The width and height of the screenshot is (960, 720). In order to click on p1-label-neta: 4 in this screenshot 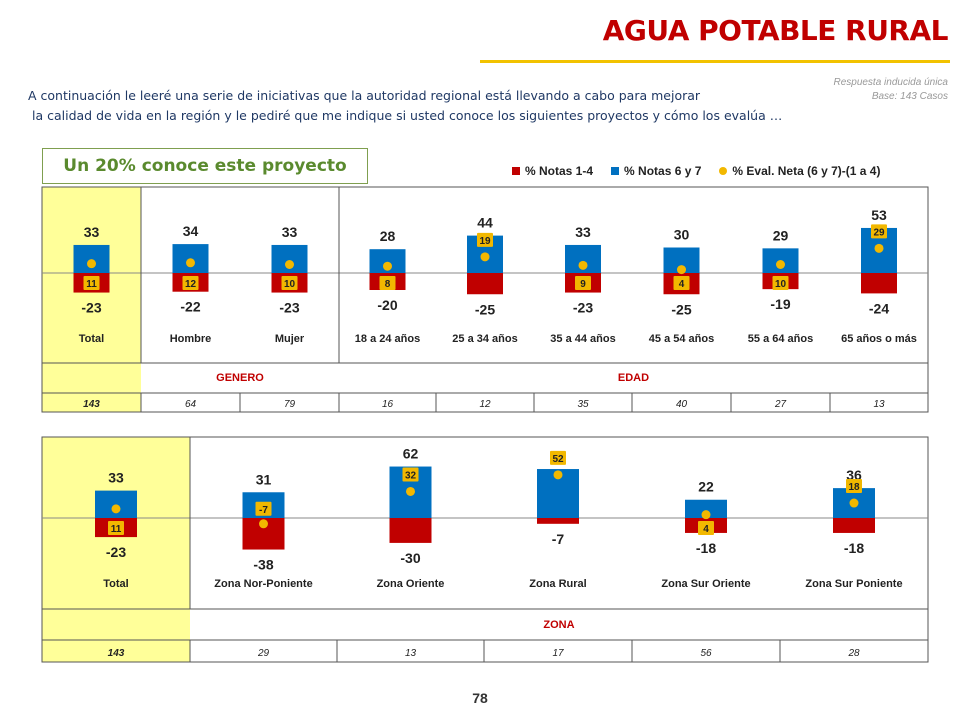, I will do `click(682, 284)`.